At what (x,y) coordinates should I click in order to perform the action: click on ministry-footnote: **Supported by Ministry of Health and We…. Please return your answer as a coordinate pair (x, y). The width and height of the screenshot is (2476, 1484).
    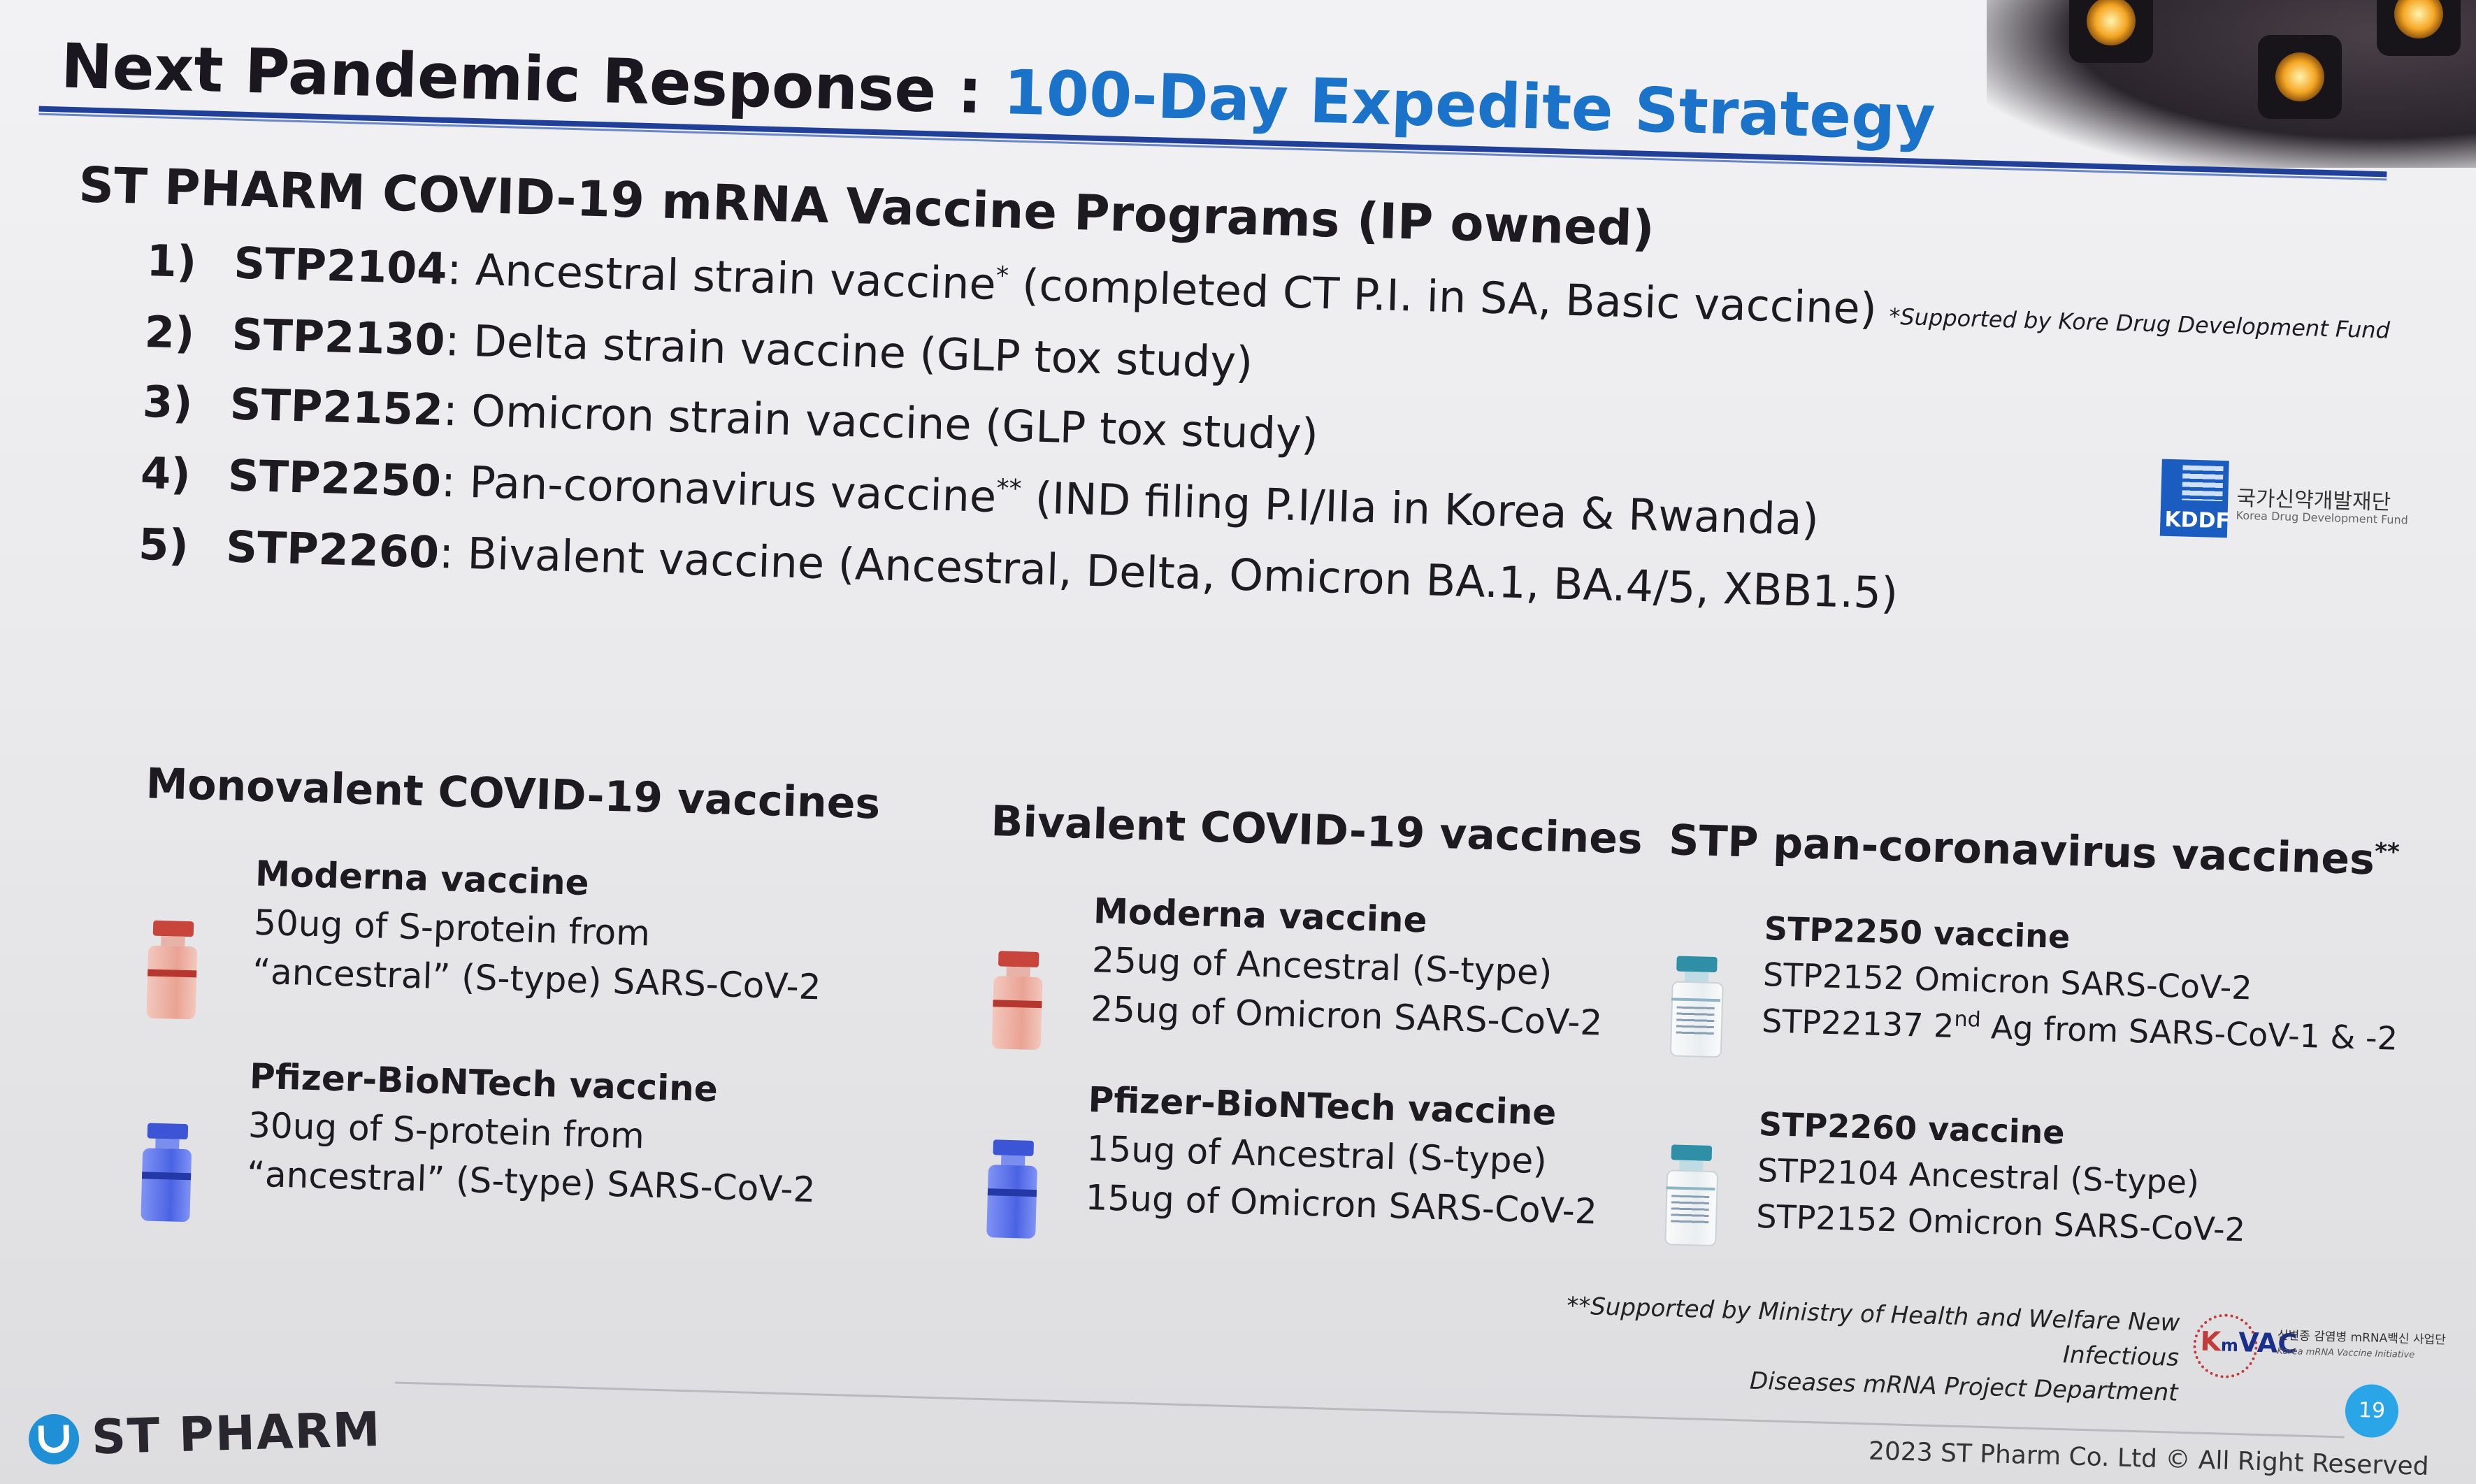
    Looking at the image, I should click on (1853, 1349).